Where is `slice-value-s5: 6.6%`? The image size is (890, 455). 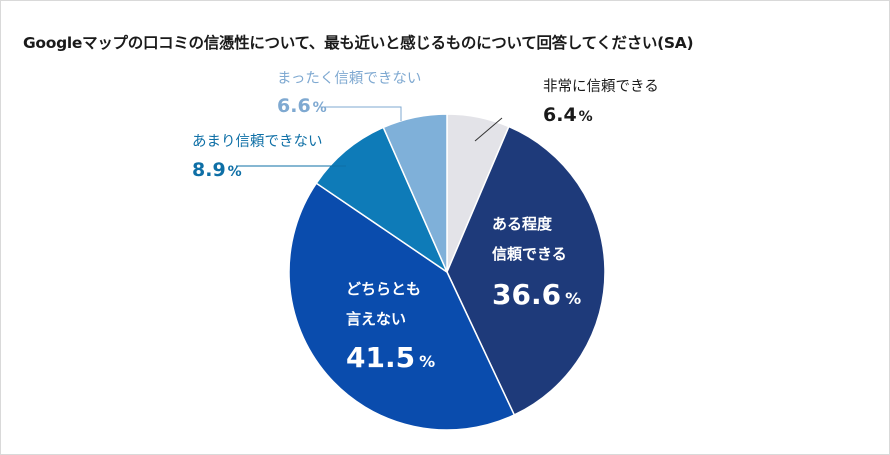 slice-value-s5: 6.6% is located at coordinates (302, 106).